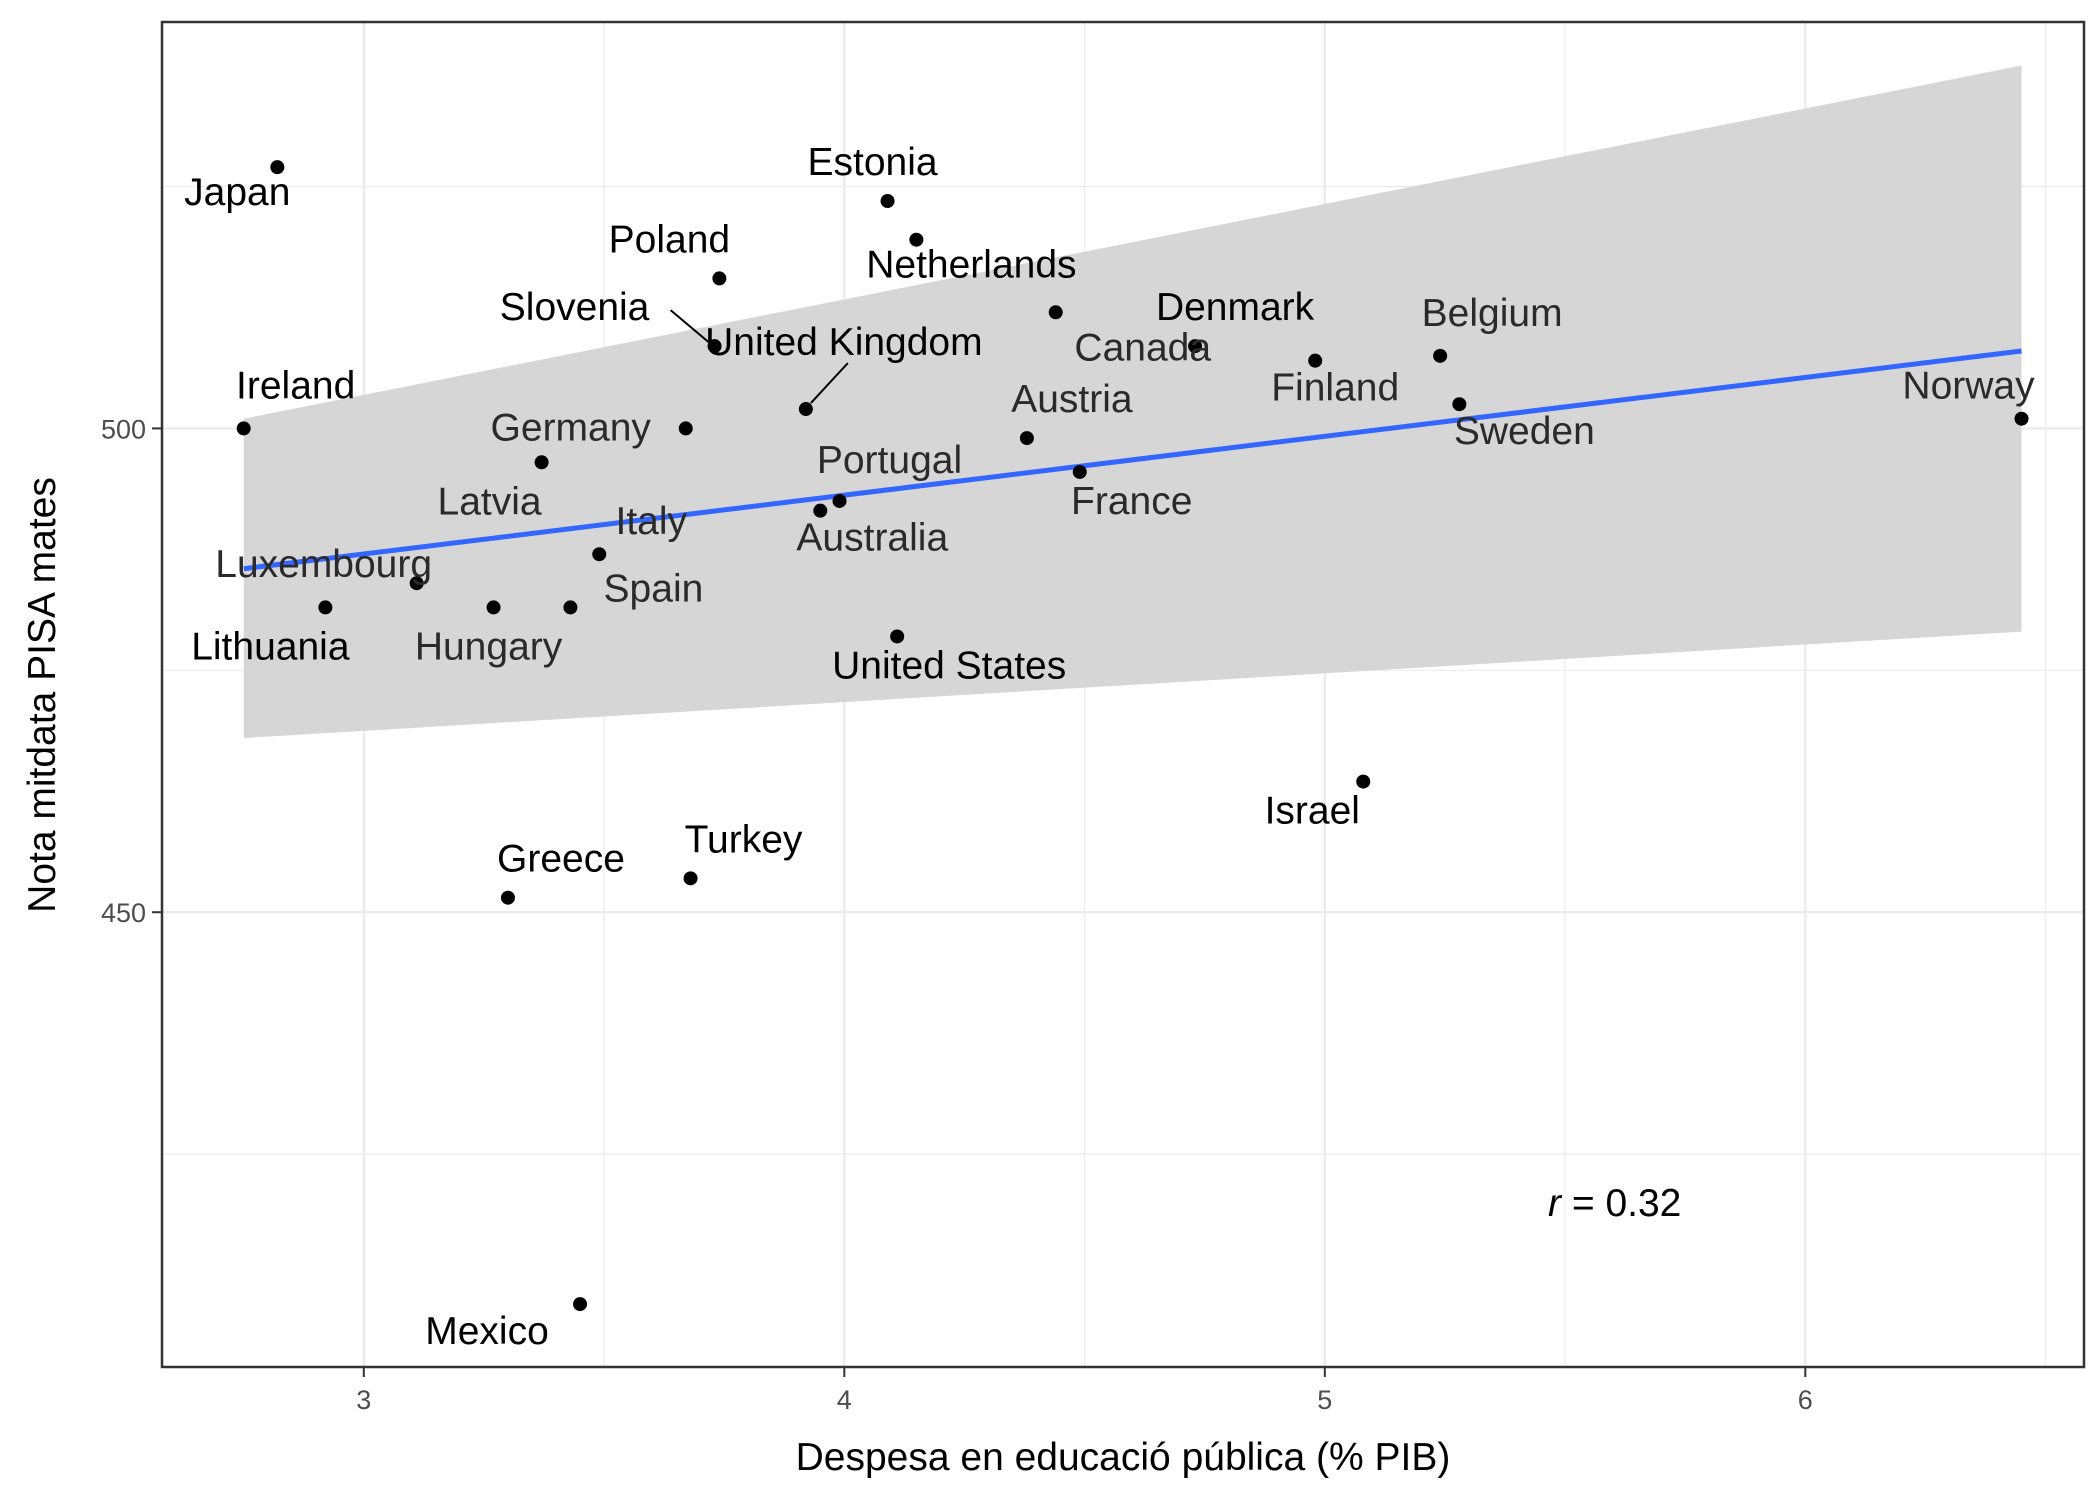 The width and height of the screenshot is (2100, 1499). I want to click on point-canada, so click(1055, 312).